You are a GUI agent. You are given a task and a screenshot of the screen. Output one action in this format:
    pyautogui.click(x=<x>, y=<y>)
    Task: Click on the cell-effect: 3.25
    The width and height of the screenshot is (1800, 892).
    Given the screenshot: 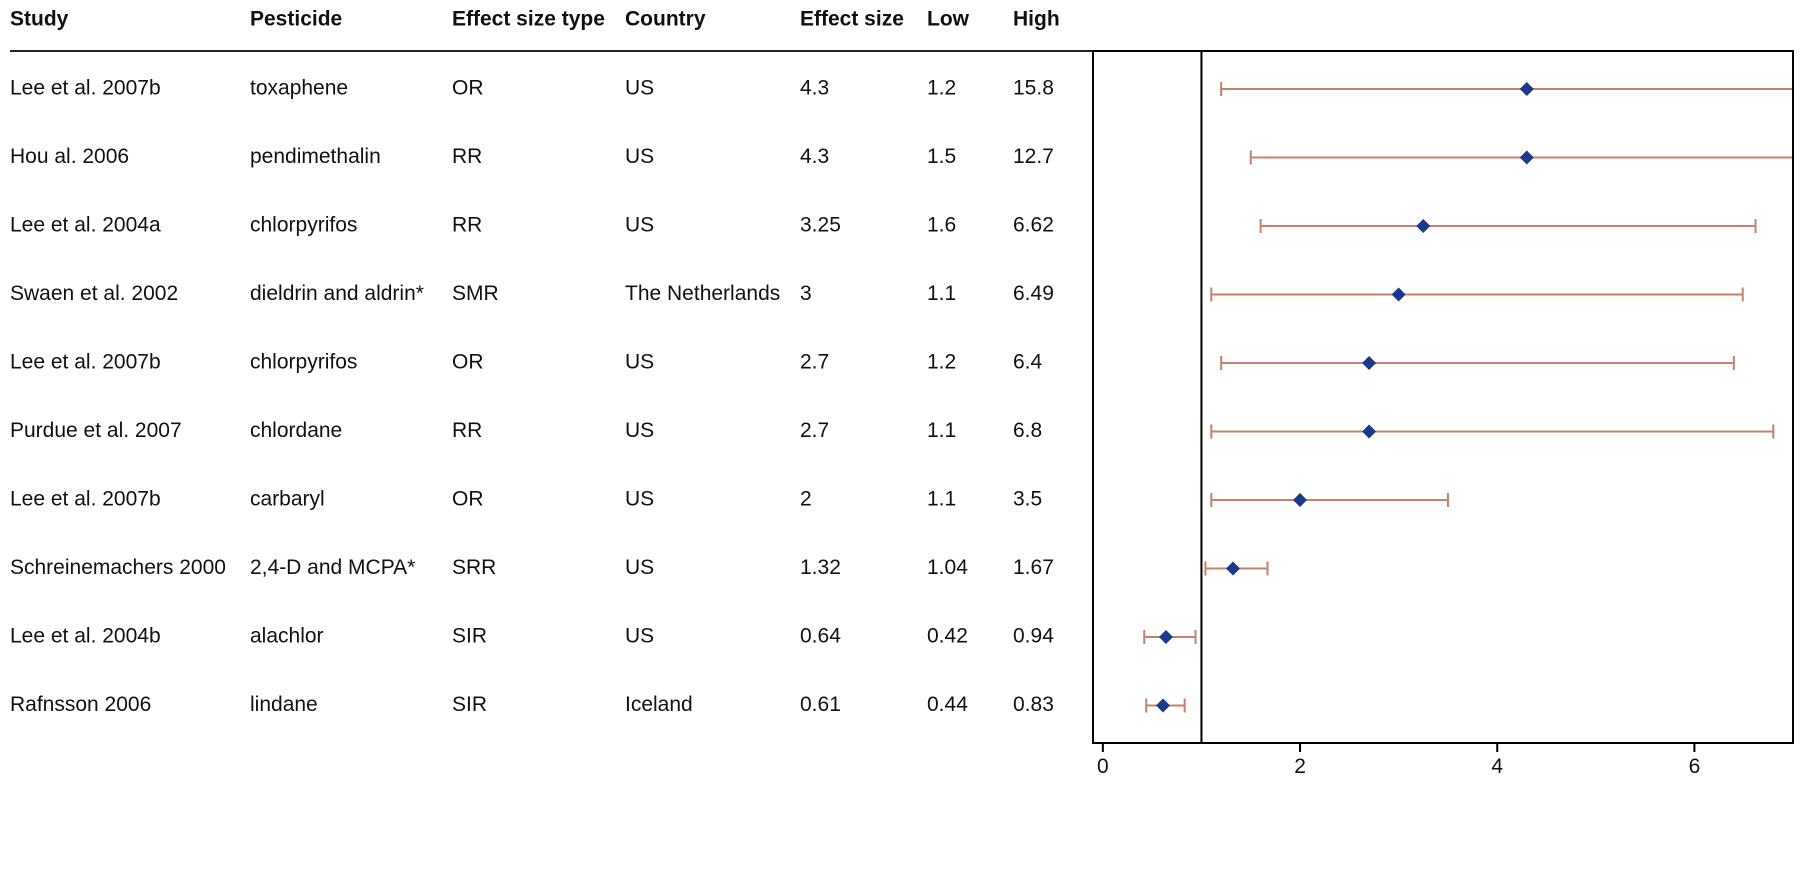 What is the action you would take?
    pyautogui.click(x=820, y=225)
    